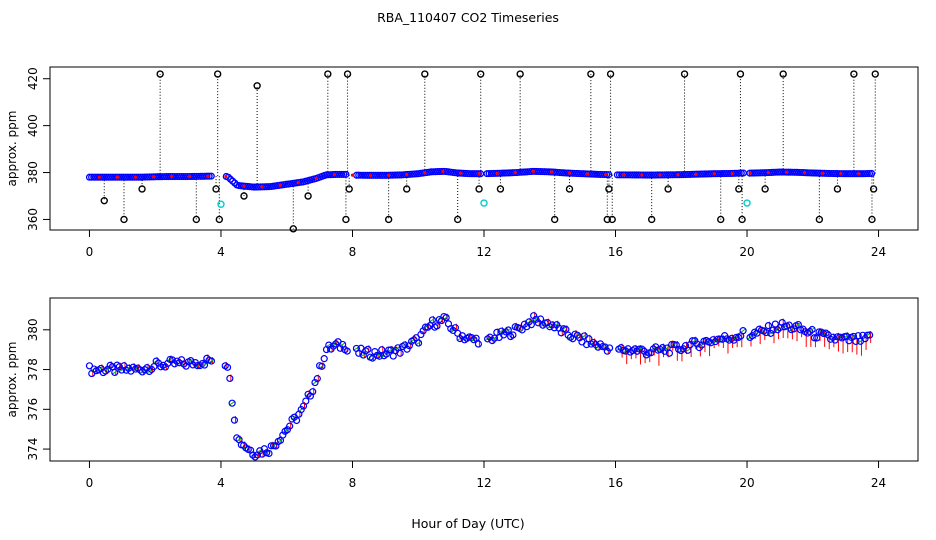 The height and width of the screenshot is (540, 936). What do you see at coordinates (33, 219) in the screenshot?
I see `y-tick-label: 360` at bounding box center [33, 219].